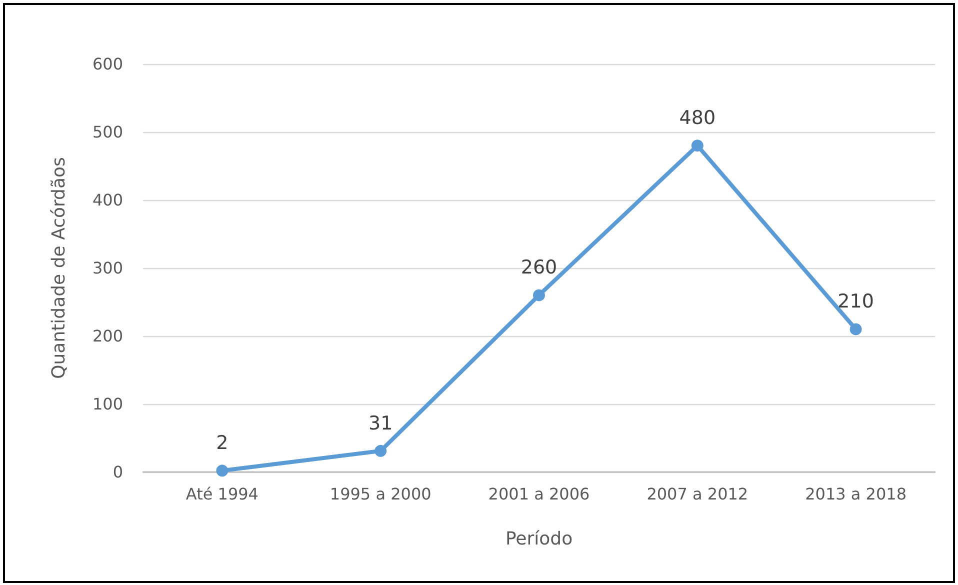 This screenshot has height=585, width=958. I want to click on y-tick-label: 100, so click(107, 404).